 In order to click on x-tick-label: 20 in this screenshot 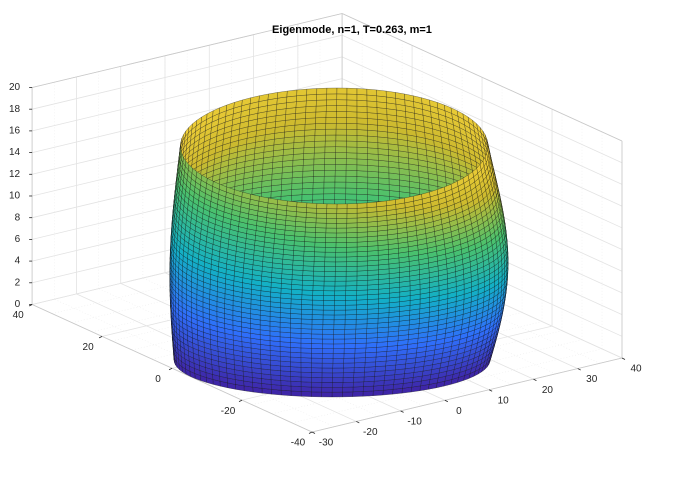, I will do `click(548, 390)`.